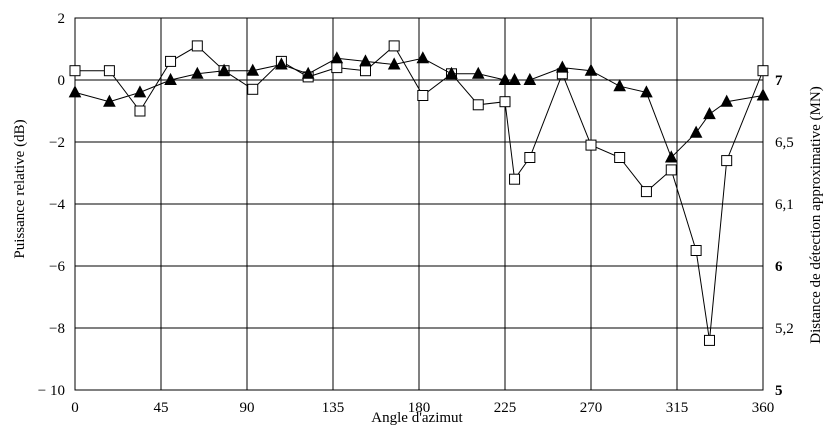 The image size is (835, 432). I want to click on y2-tick-label: 5,2, so click(784, 329).